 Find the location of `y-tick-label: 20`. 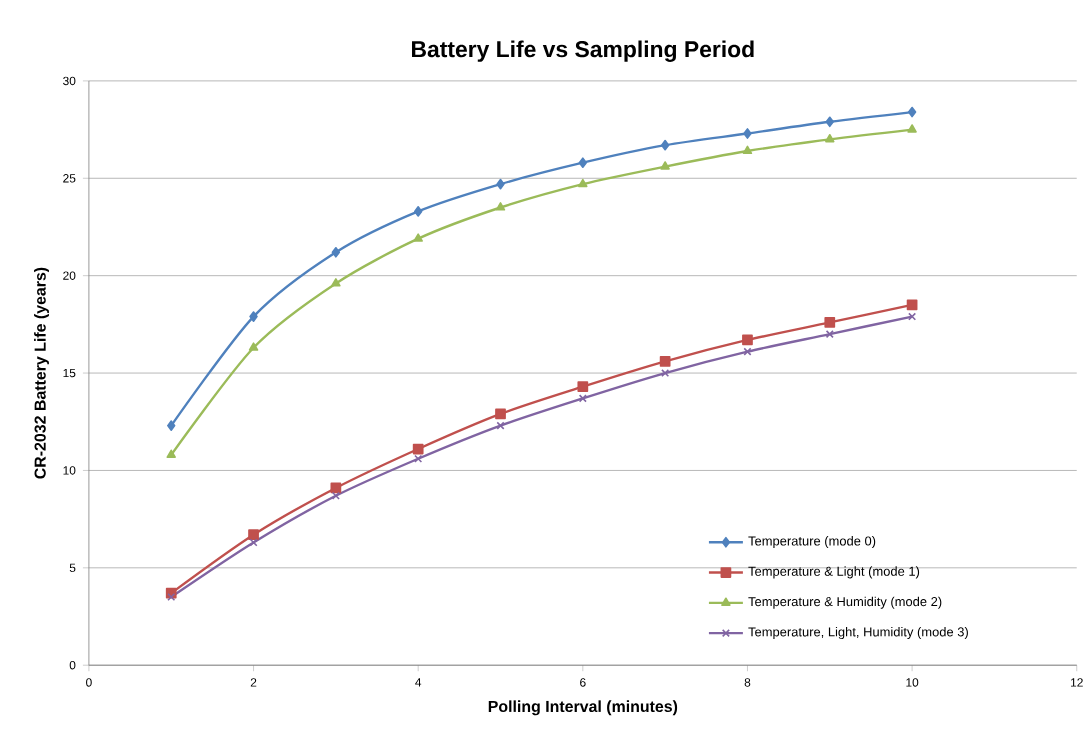

y-tick-label: 20 is located at coordinates (69, 275).